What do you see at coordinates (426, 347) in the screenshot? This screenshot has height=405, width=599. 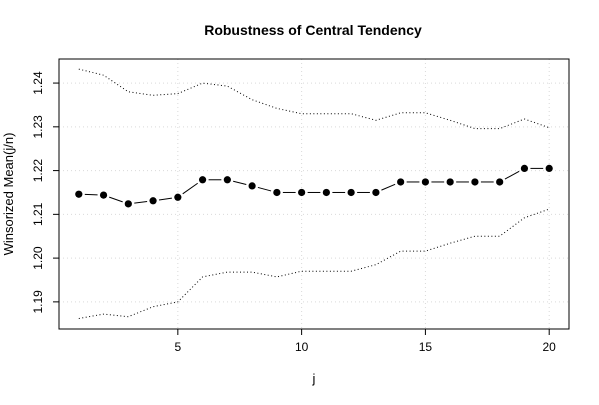 I see `x-tick-label: 15` at bounding box center [426, 347].